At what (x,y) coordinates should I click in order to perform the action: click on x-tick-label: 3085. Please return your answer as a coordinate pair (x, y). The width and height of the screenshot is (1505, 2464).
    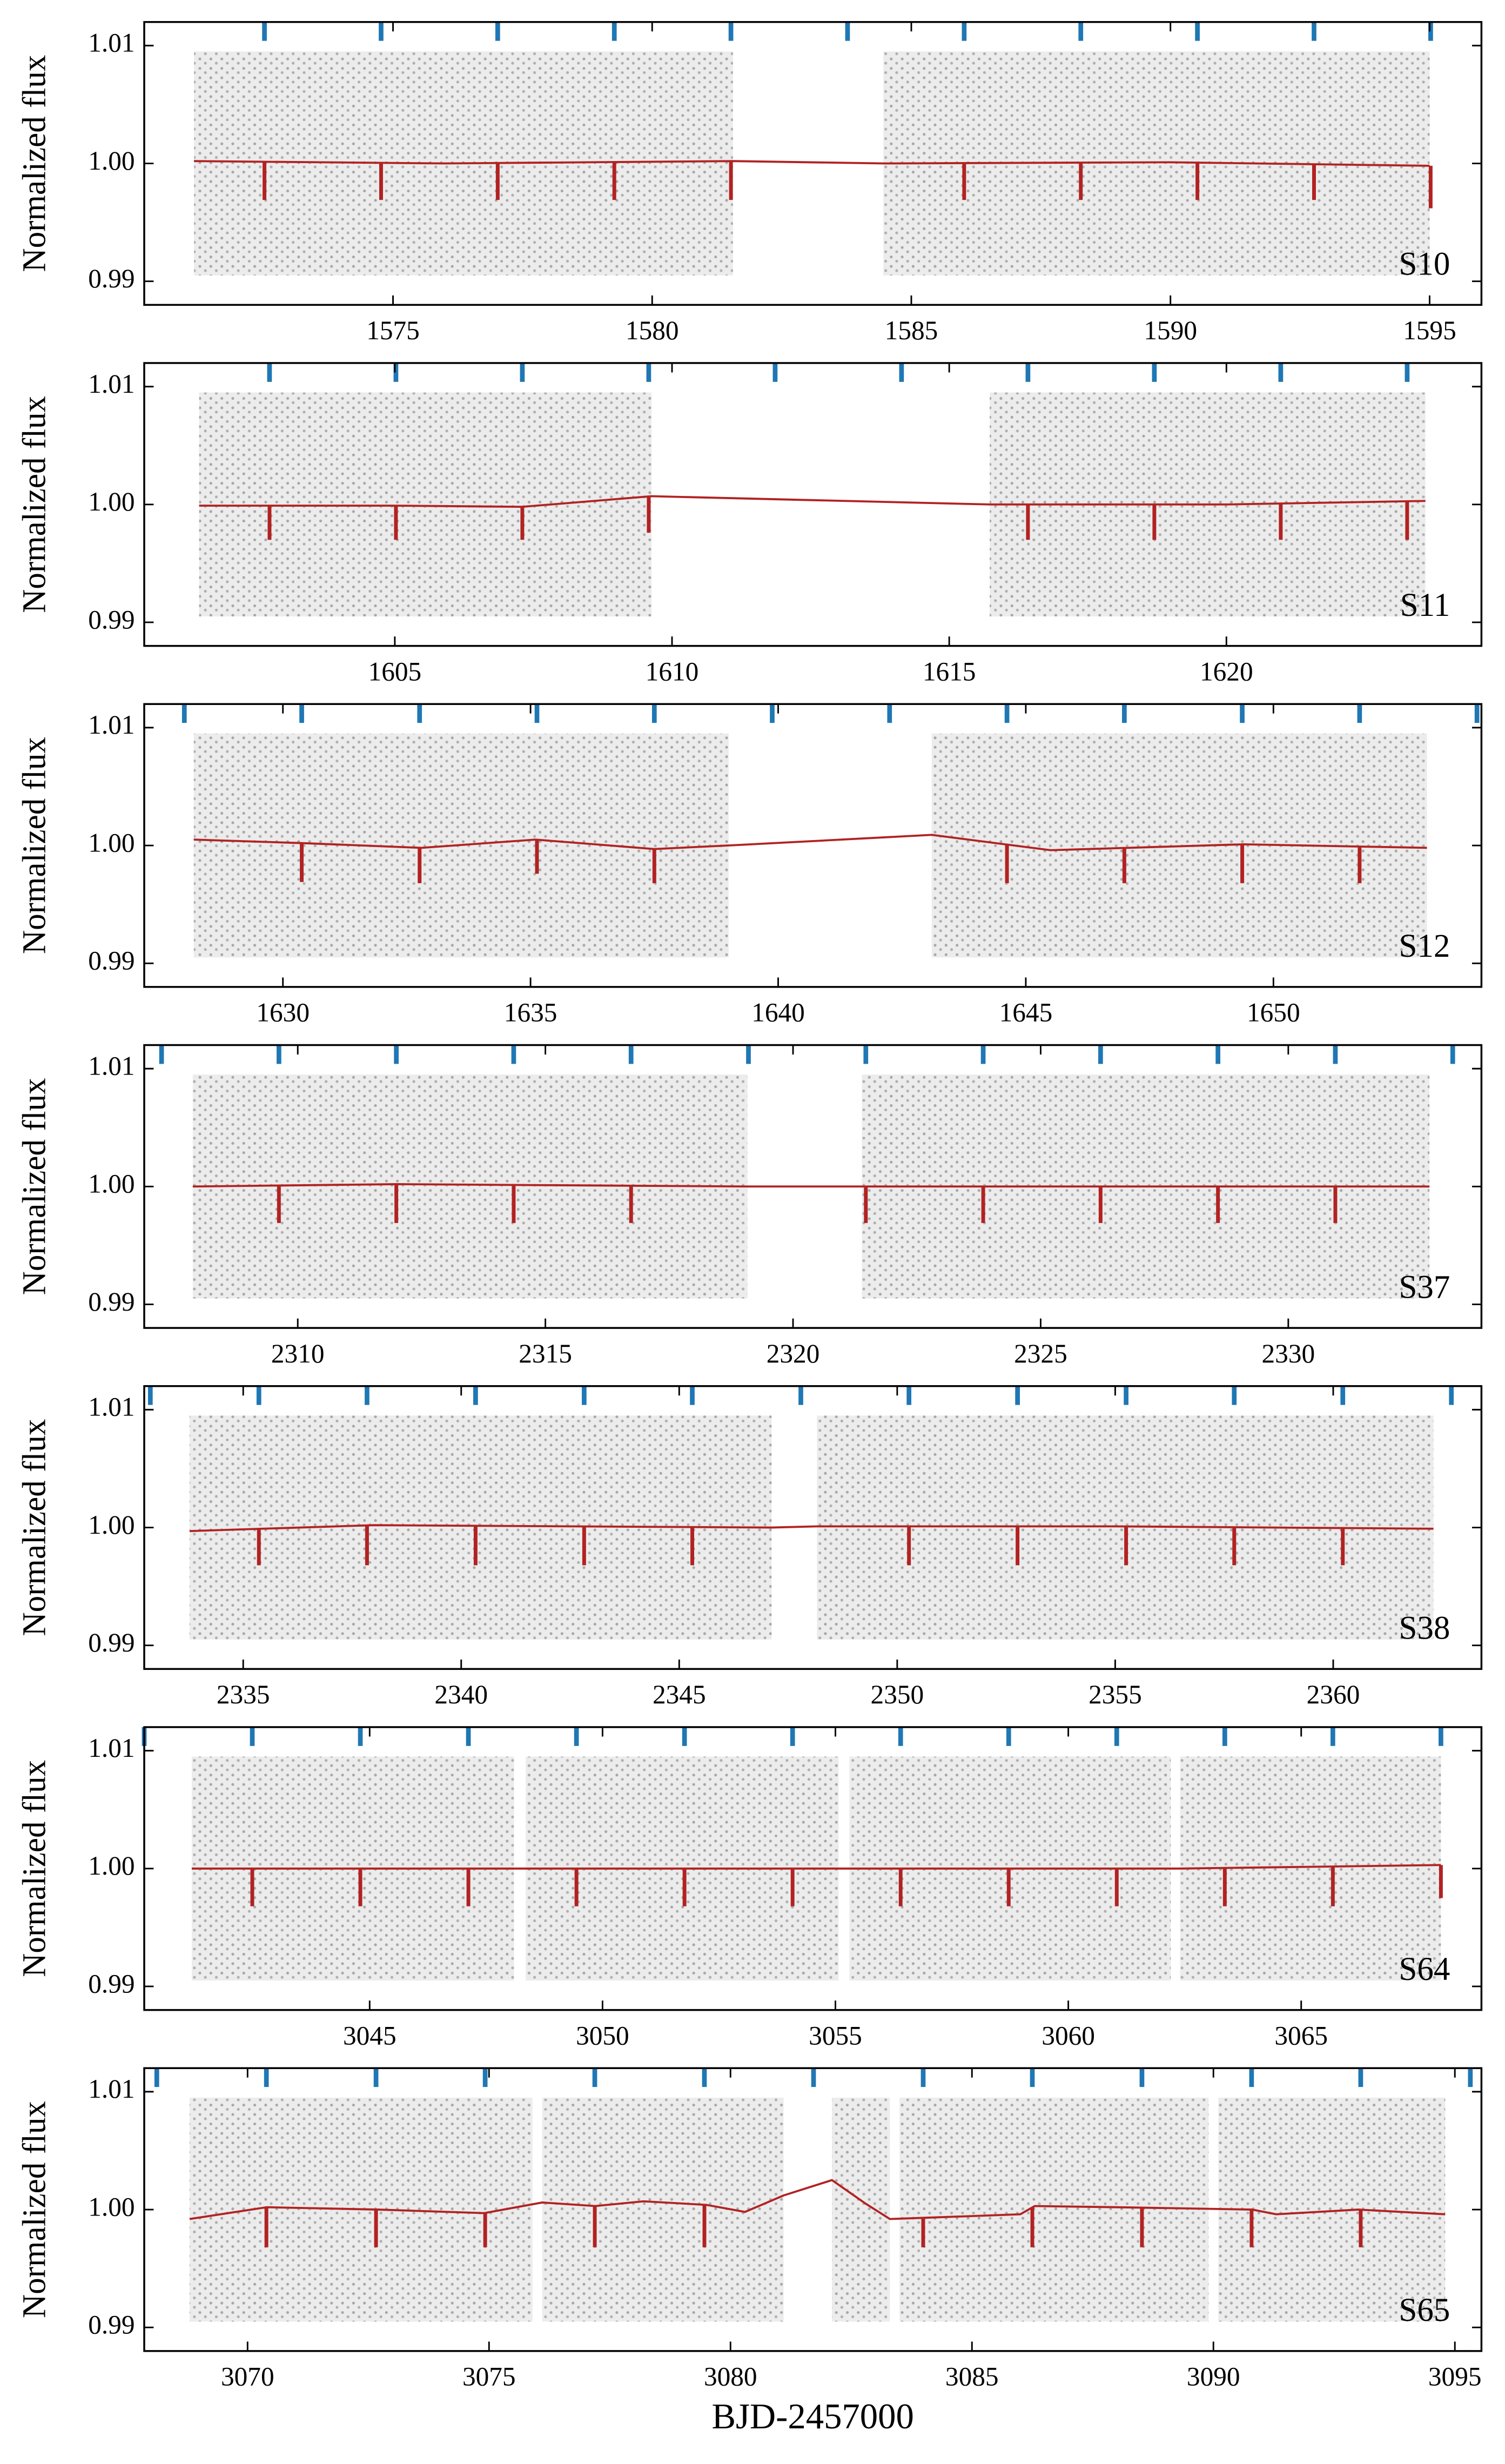
    Looking at the image, I should click on (972, 2377).